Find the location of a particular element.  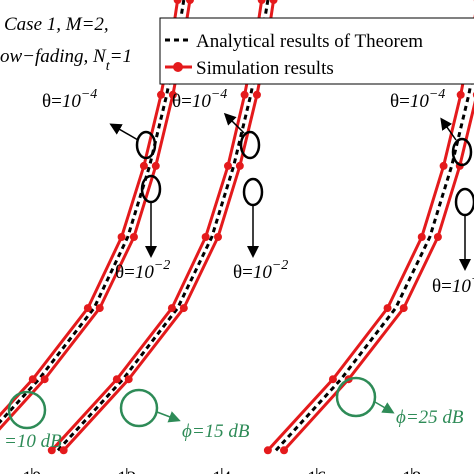

subtitle: ow−fading, Nt=1 is located at coordinates (66, 60).